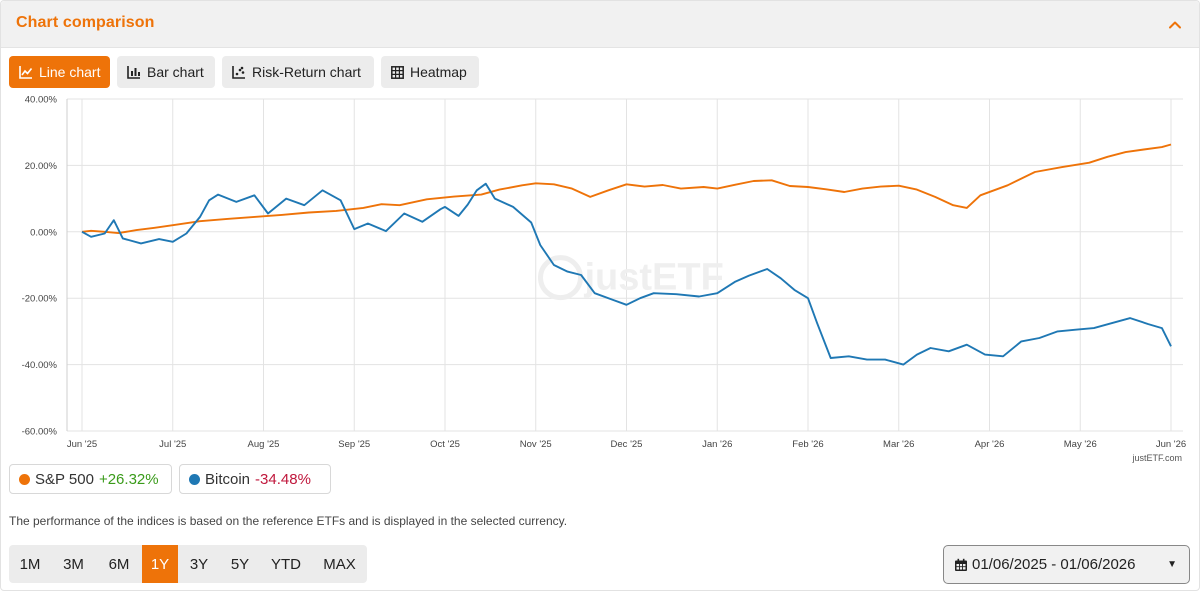 The height and width of the screenshot is (591, 1200). What do you see at coordinates (264, 444) in the screenshot?
I see `x-tick-label: Aug '25` at bounding box center [264, 444].